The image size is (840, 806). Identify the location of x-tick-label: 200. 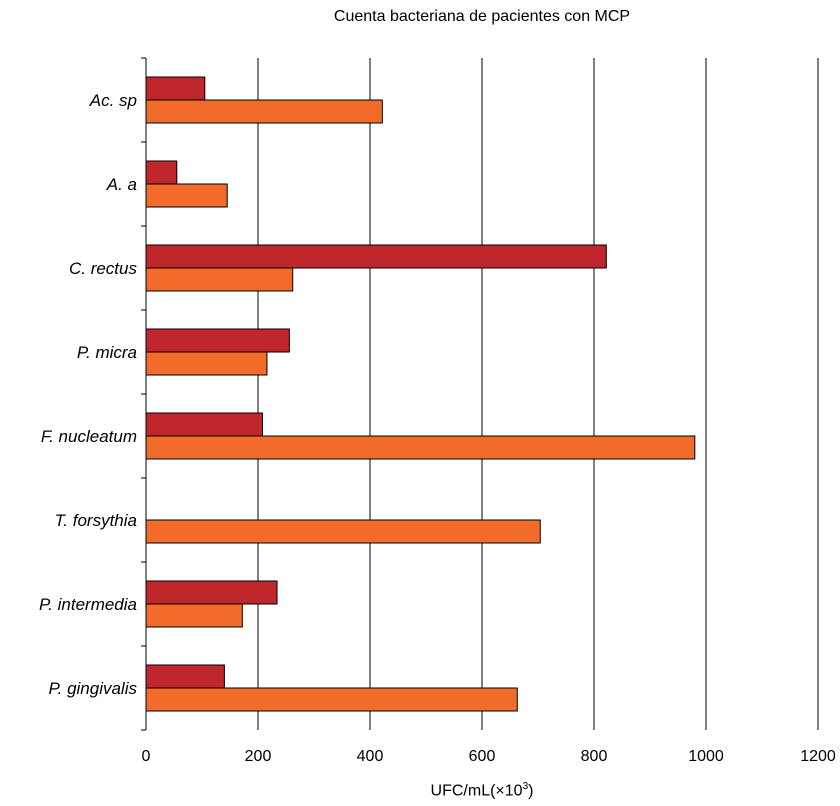
(258, 756).